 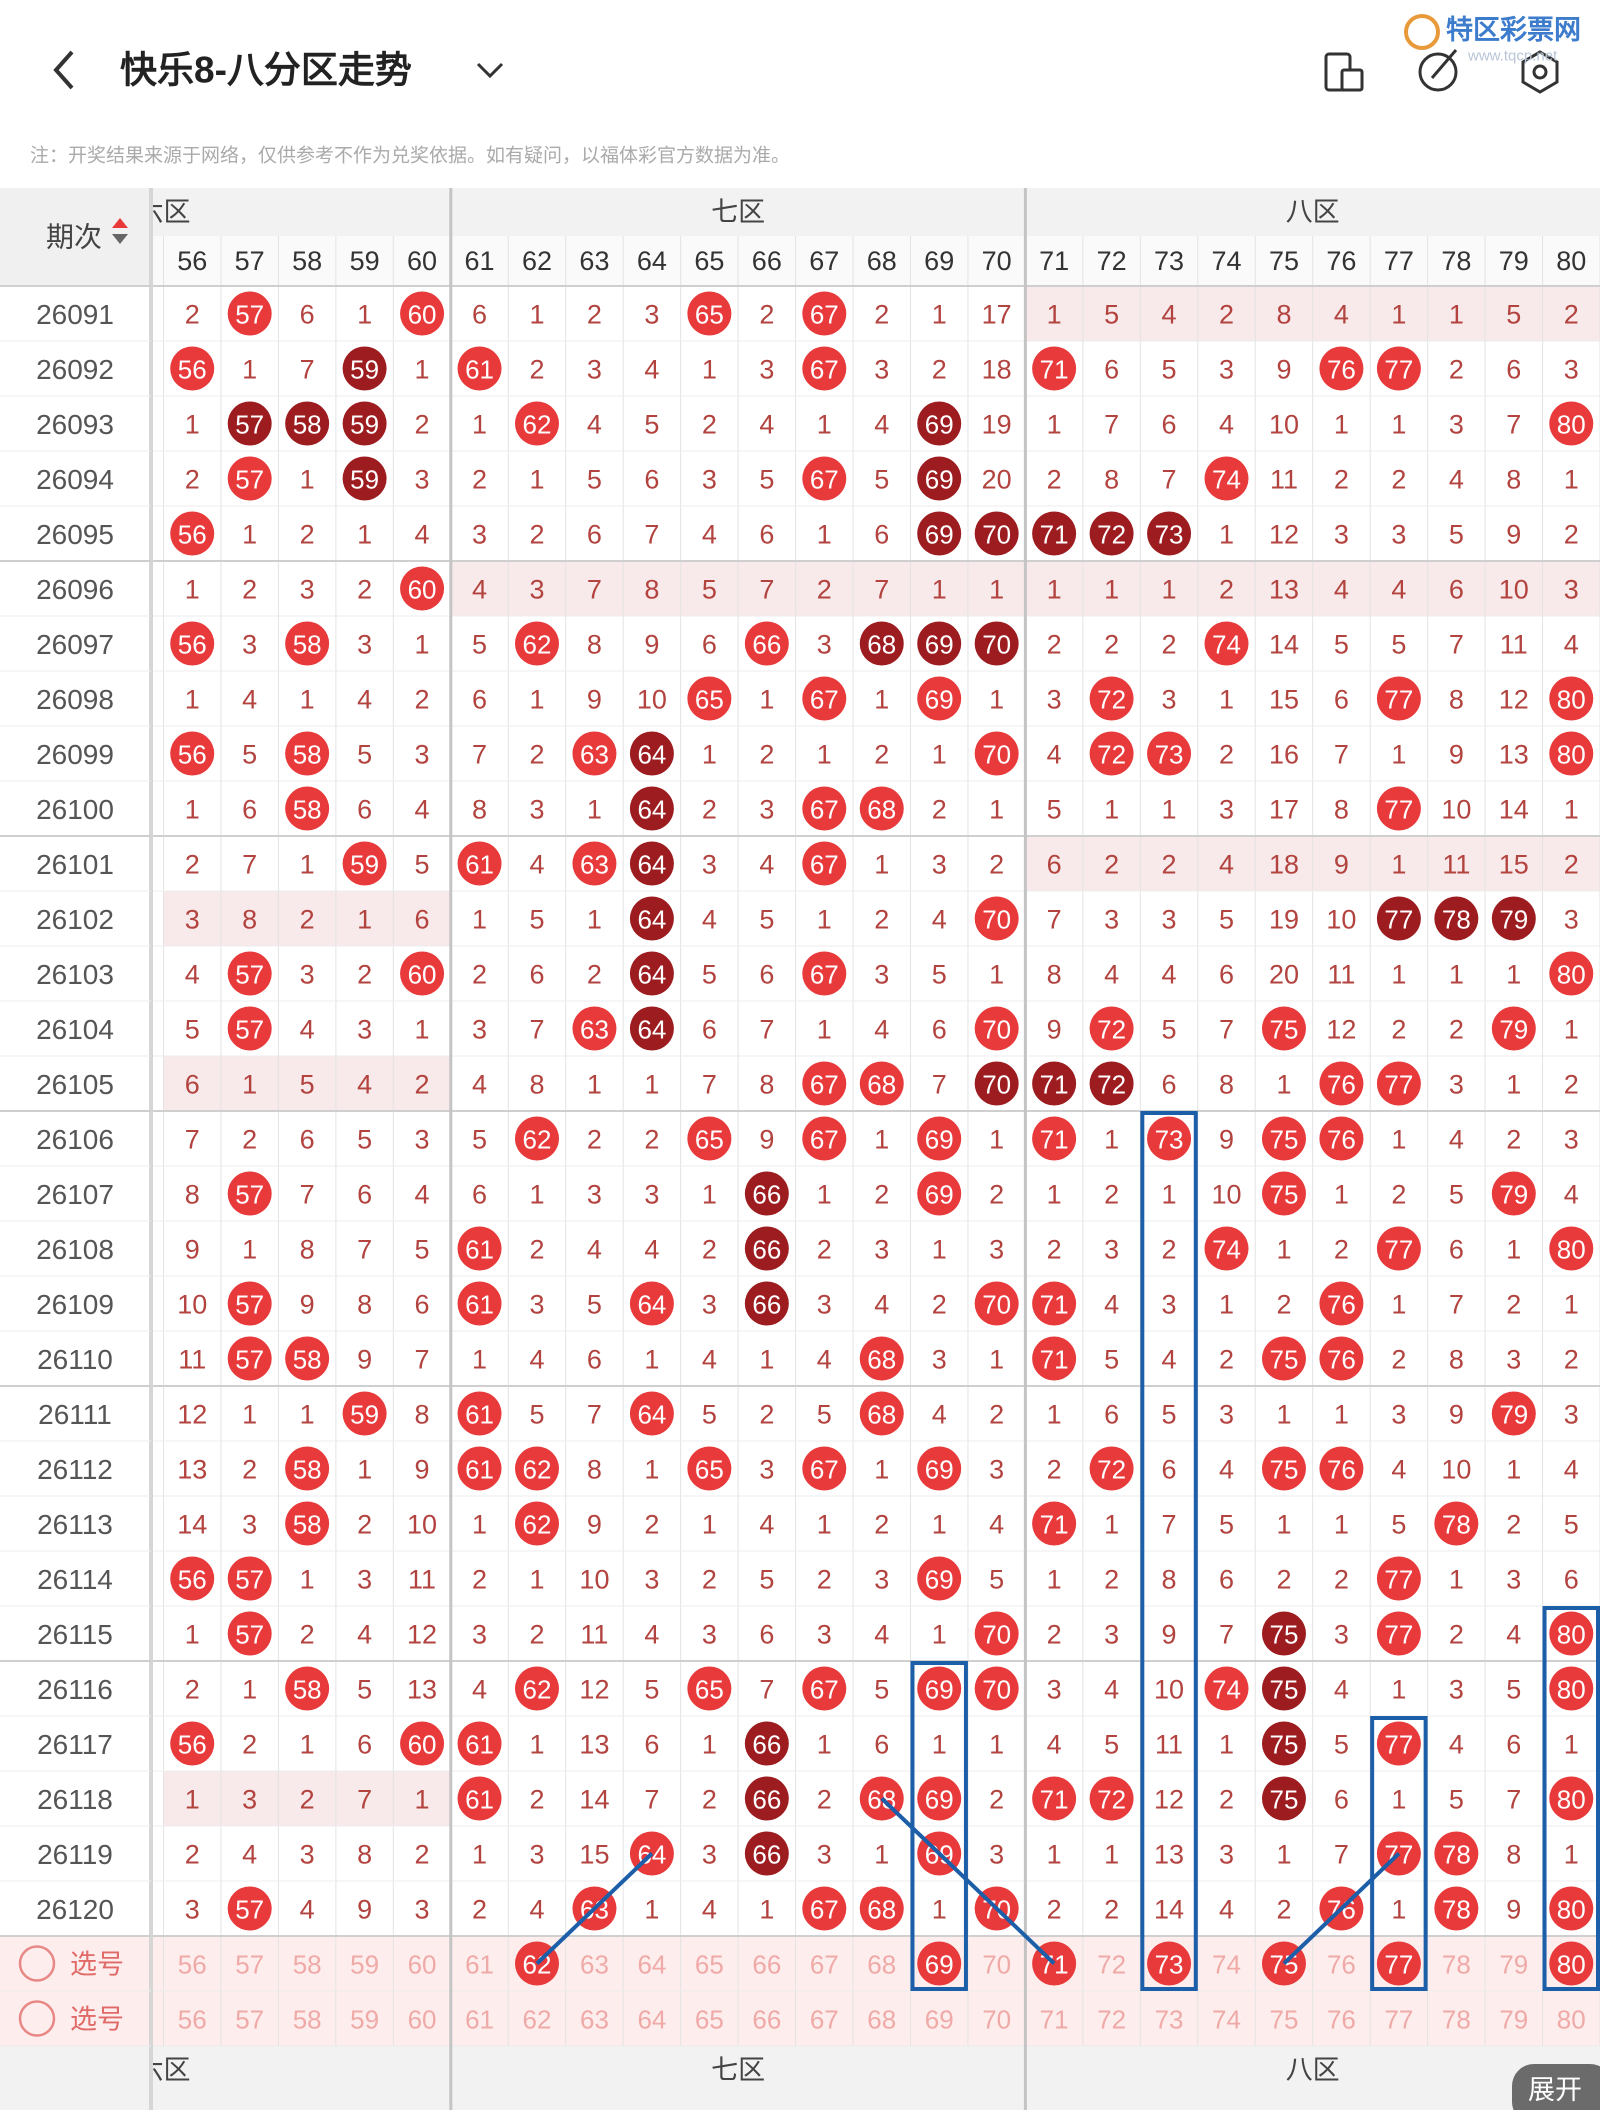 I want to click on hit-number: 69, so click(x=939, y=1580).